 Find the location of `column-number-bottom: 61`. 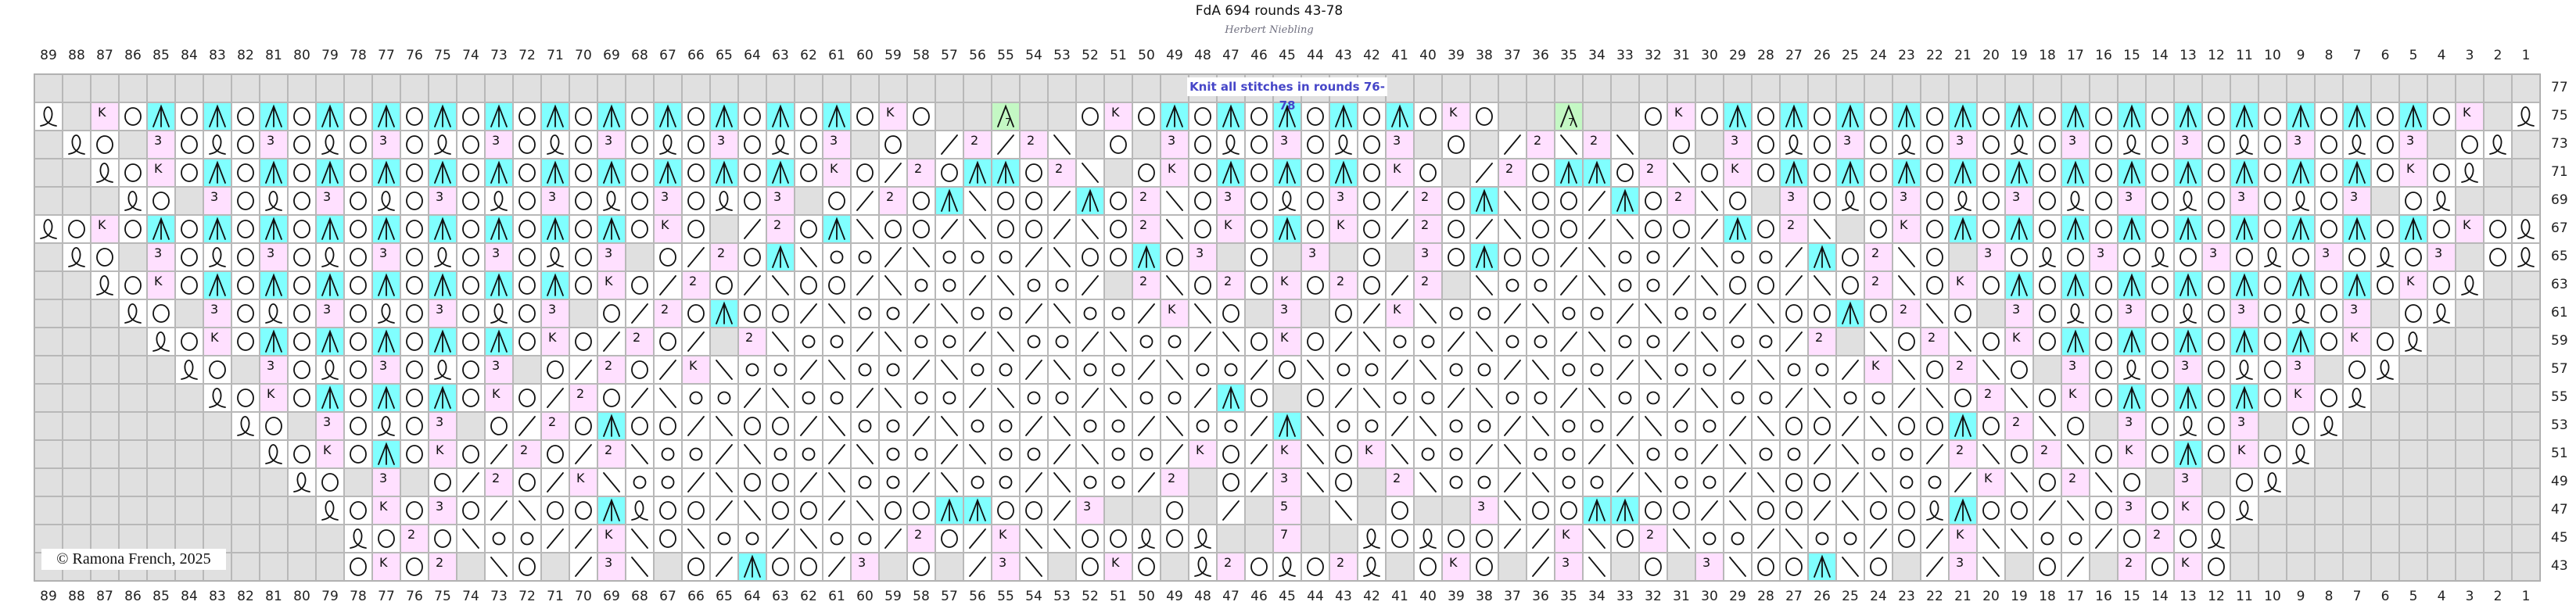

column-number-bottom: 61 is located at coordinates (837, 596).